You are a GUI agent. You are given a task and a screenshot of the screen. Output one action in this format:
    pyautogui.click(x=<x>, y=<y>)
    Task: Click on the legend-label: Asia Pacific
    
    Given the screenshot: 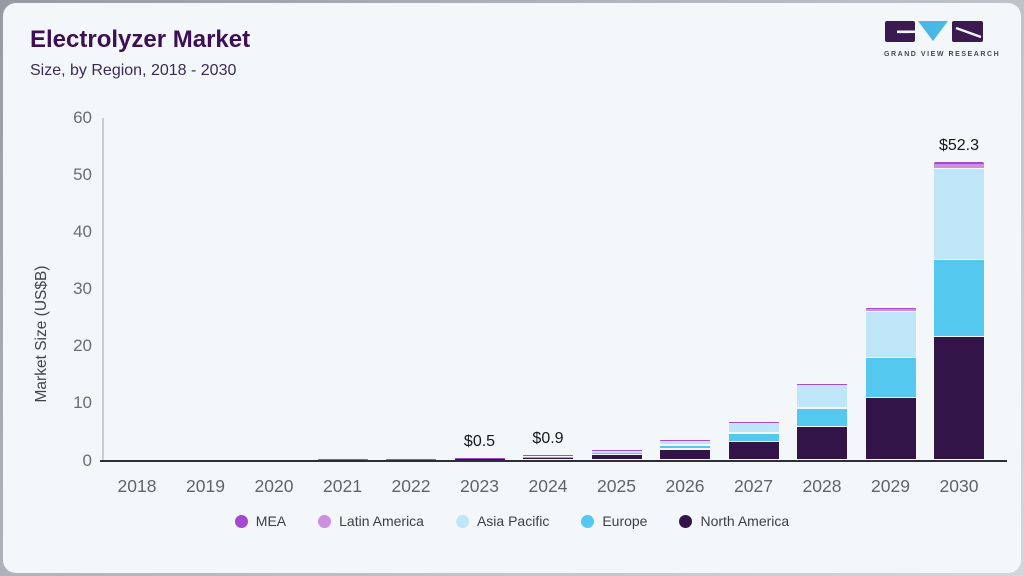 What is the action you would take?
    pyautogui.click(x=513, y=521)
    